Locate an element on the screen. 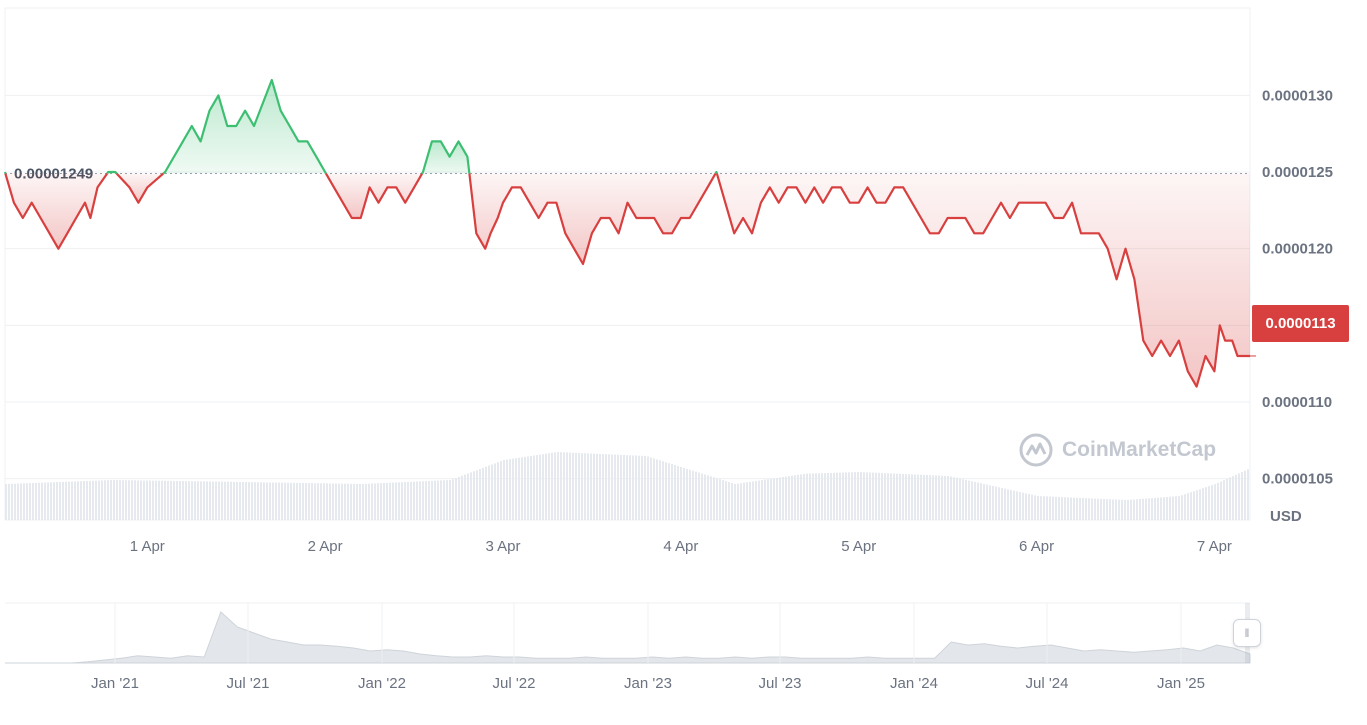 The height and width of the screenshot is (725, 1367). watermark-text: CoinMarketCap is located at coordinates (1139, 450).